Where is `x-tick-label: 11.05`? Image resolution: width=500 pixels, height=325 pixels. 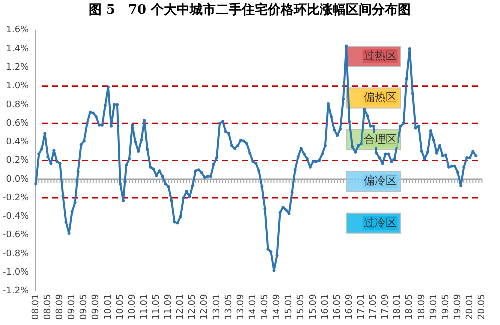
x-tick-label: 11.05 is located at coordinates (157, 307).